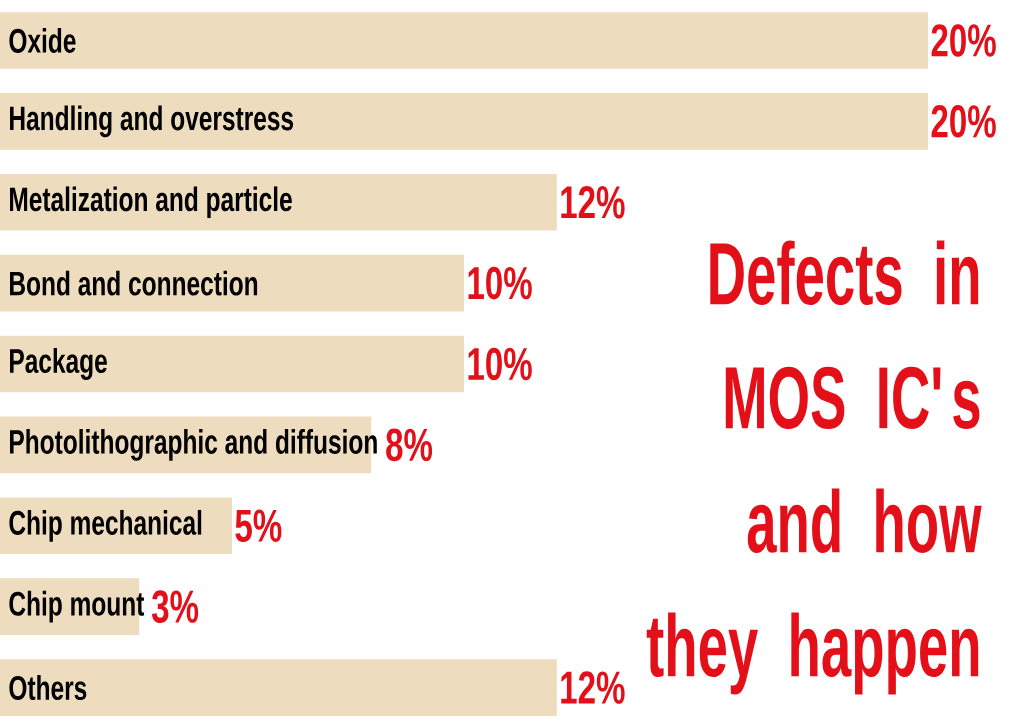 Image resolution: width=1016 pixels, height=728 pixels. What do you see at coordinates (77, 606) in the screenshot?
I see `y-tick-label: Chip mount` at bounding box center [77, 606].